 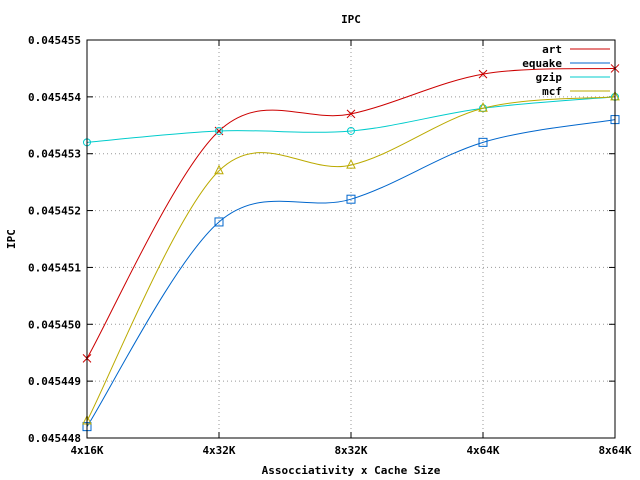 I want to click on legend-label-gzip: gzip, so click(x=549, y=77).